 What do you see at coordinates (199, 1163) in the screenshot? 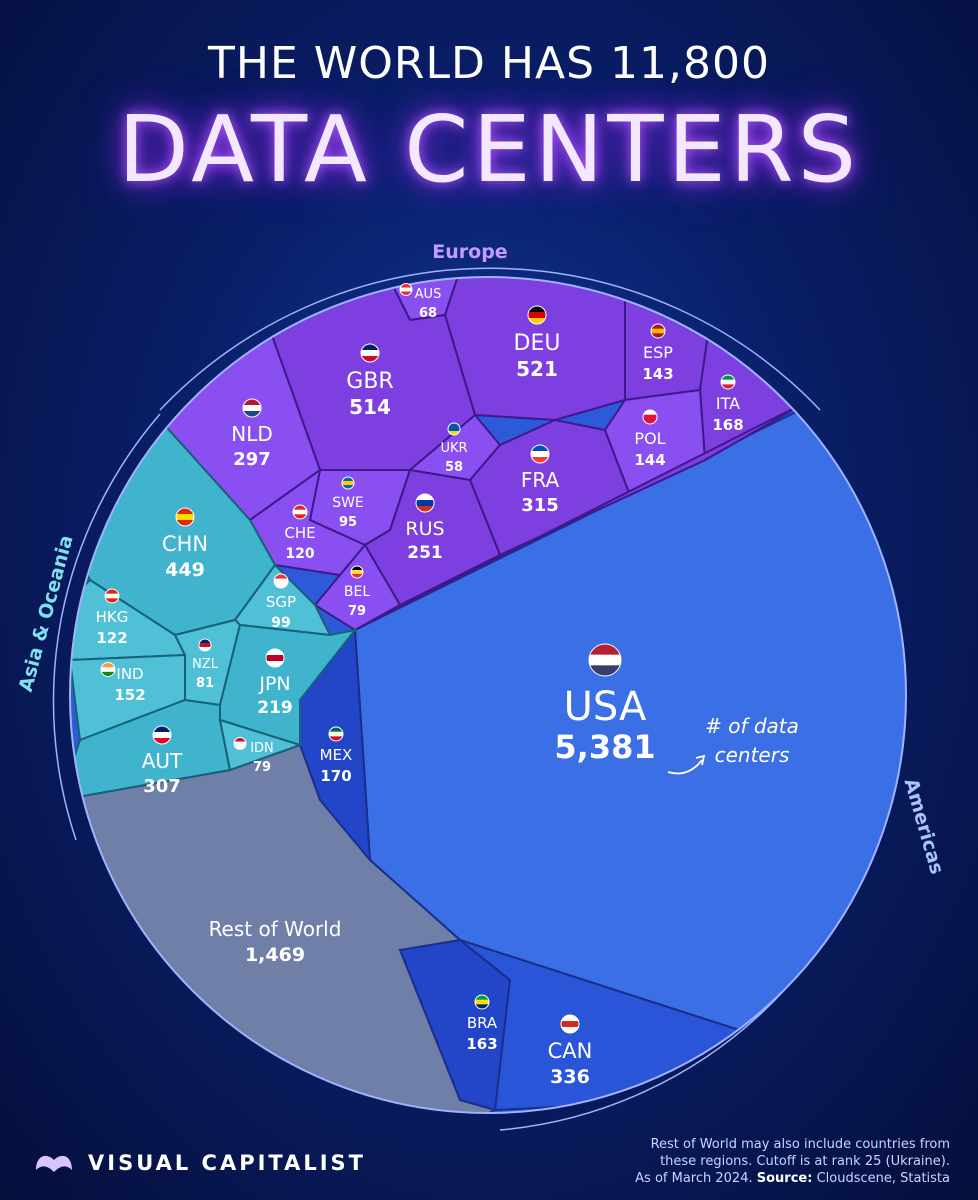
I see `footer-brand: VISUAL CAPITALIST` at bounding box center [199, 1163].